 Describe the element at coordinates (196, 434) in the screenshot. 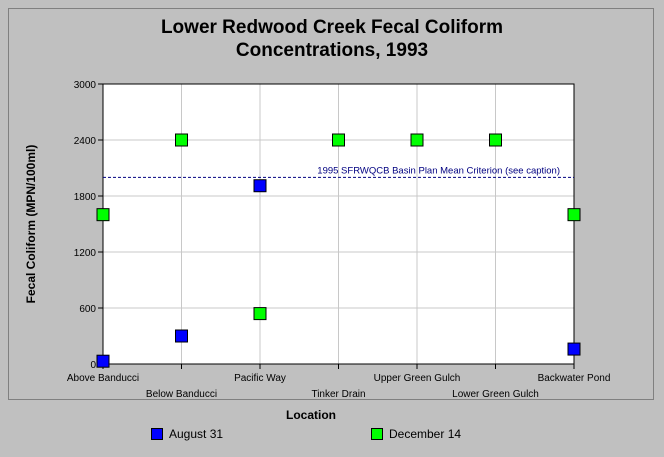

I see `legend-label: August 31` at that location.